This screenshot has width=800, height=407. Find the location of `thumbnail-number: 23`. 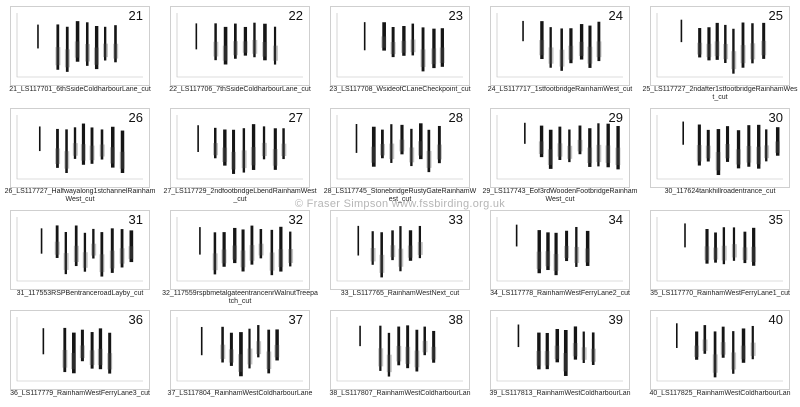

thumbnail-number: 23 is located at coordinates (455, 15).